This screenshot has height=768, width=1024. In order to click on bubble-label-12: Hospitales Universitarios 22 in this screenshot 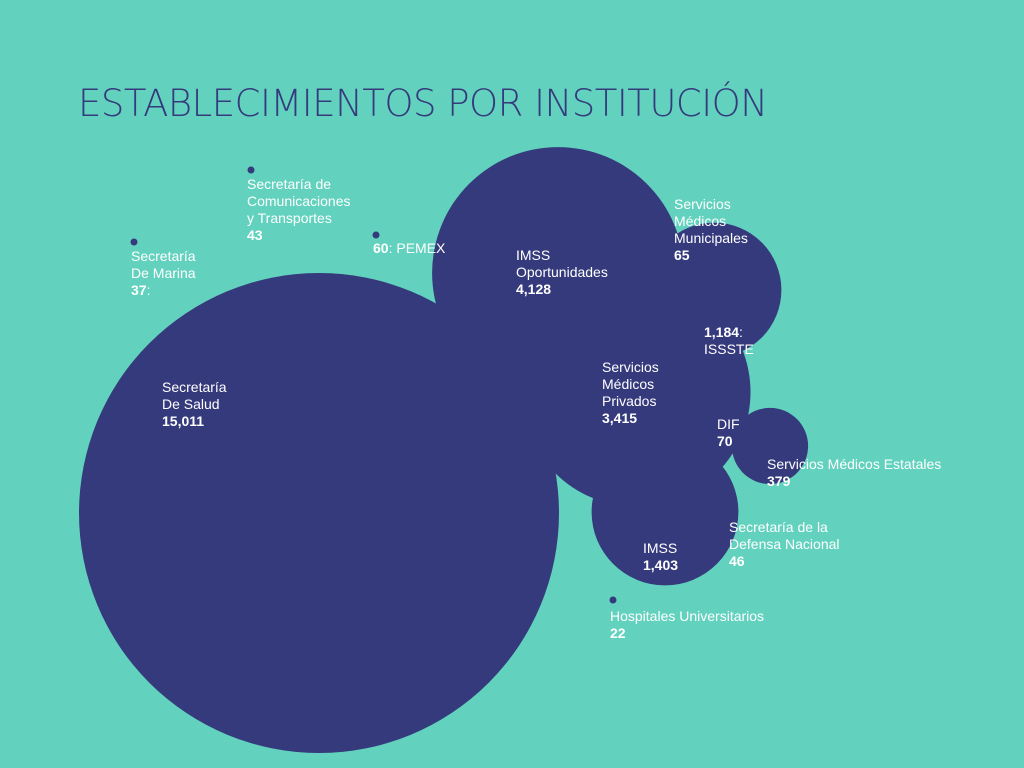, I will do `click(687, 625)`.